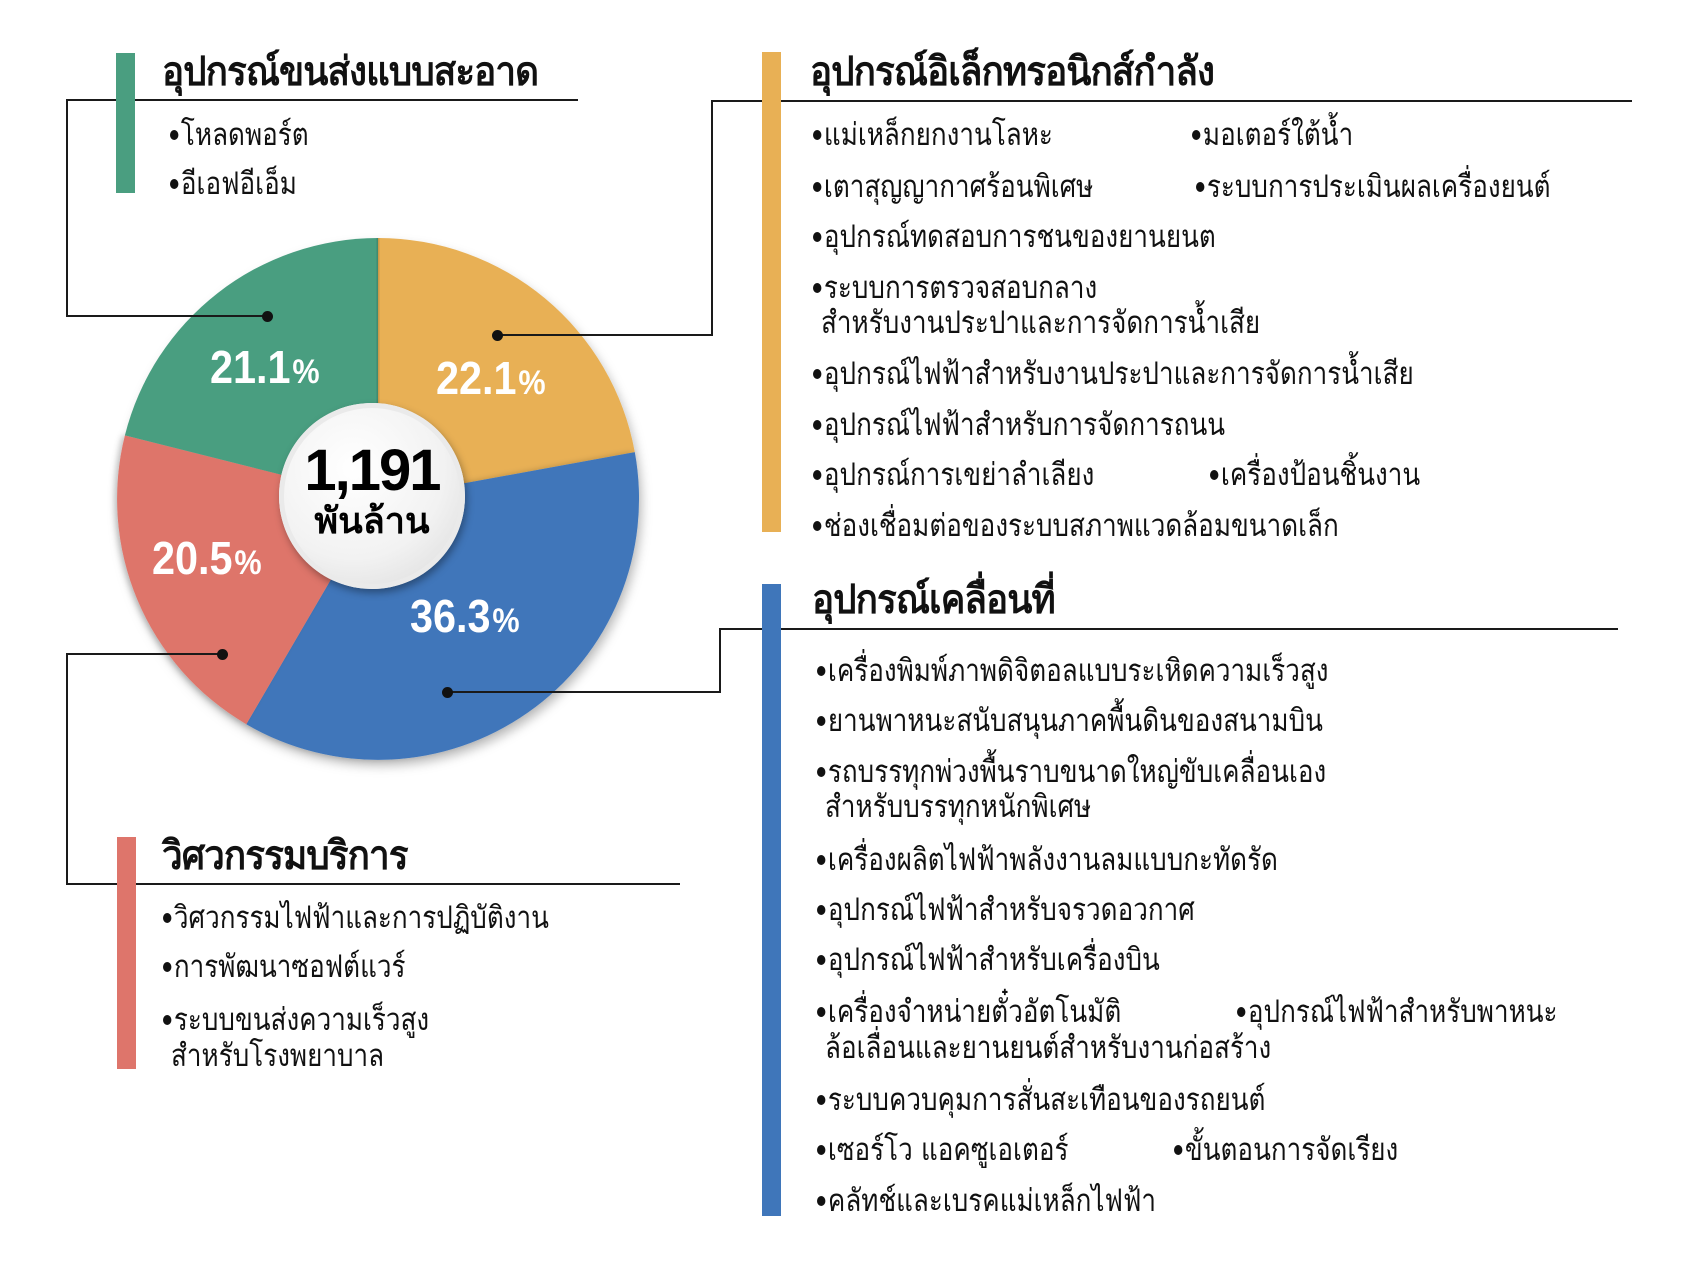 This screenshot has height=1276, width=1700. I want to click on list-item: เซอร์โว แอคซูเอเตอร์, so click(943, 1150).